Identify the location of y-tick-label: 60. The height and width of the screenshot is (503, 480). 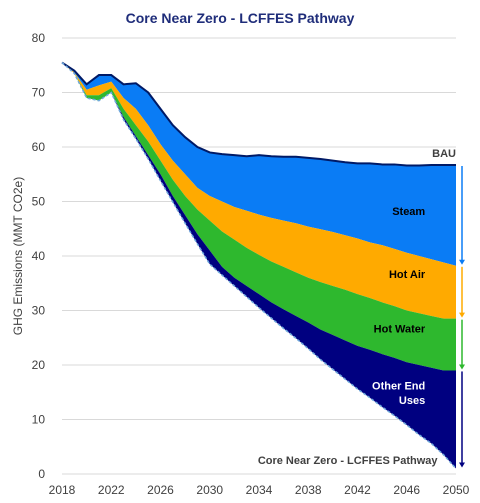
(39, 147).